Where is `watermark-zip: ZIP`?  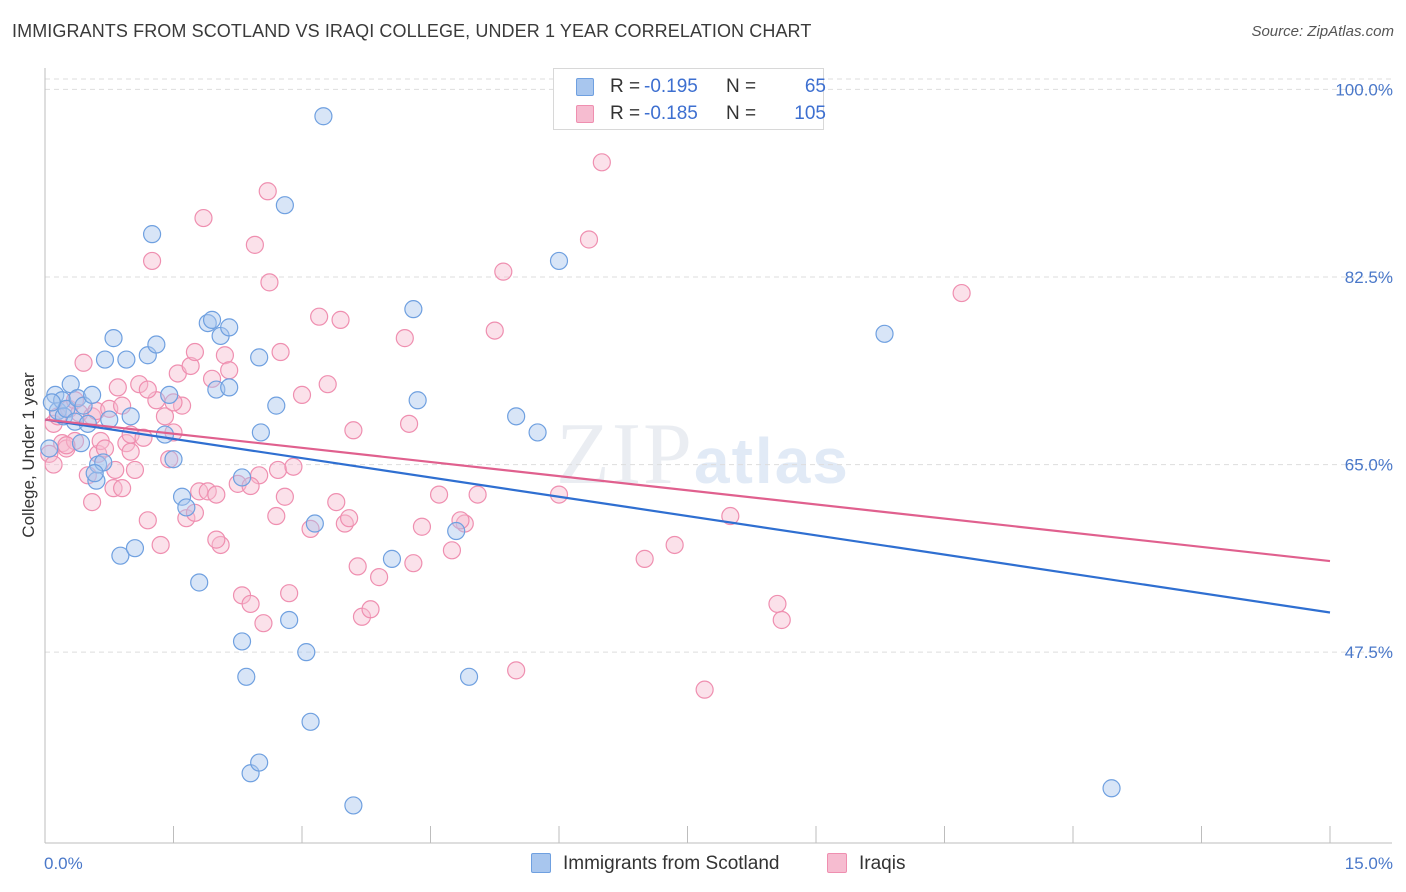 watermark-zip: ZIP is located at coordinates (625, 454).